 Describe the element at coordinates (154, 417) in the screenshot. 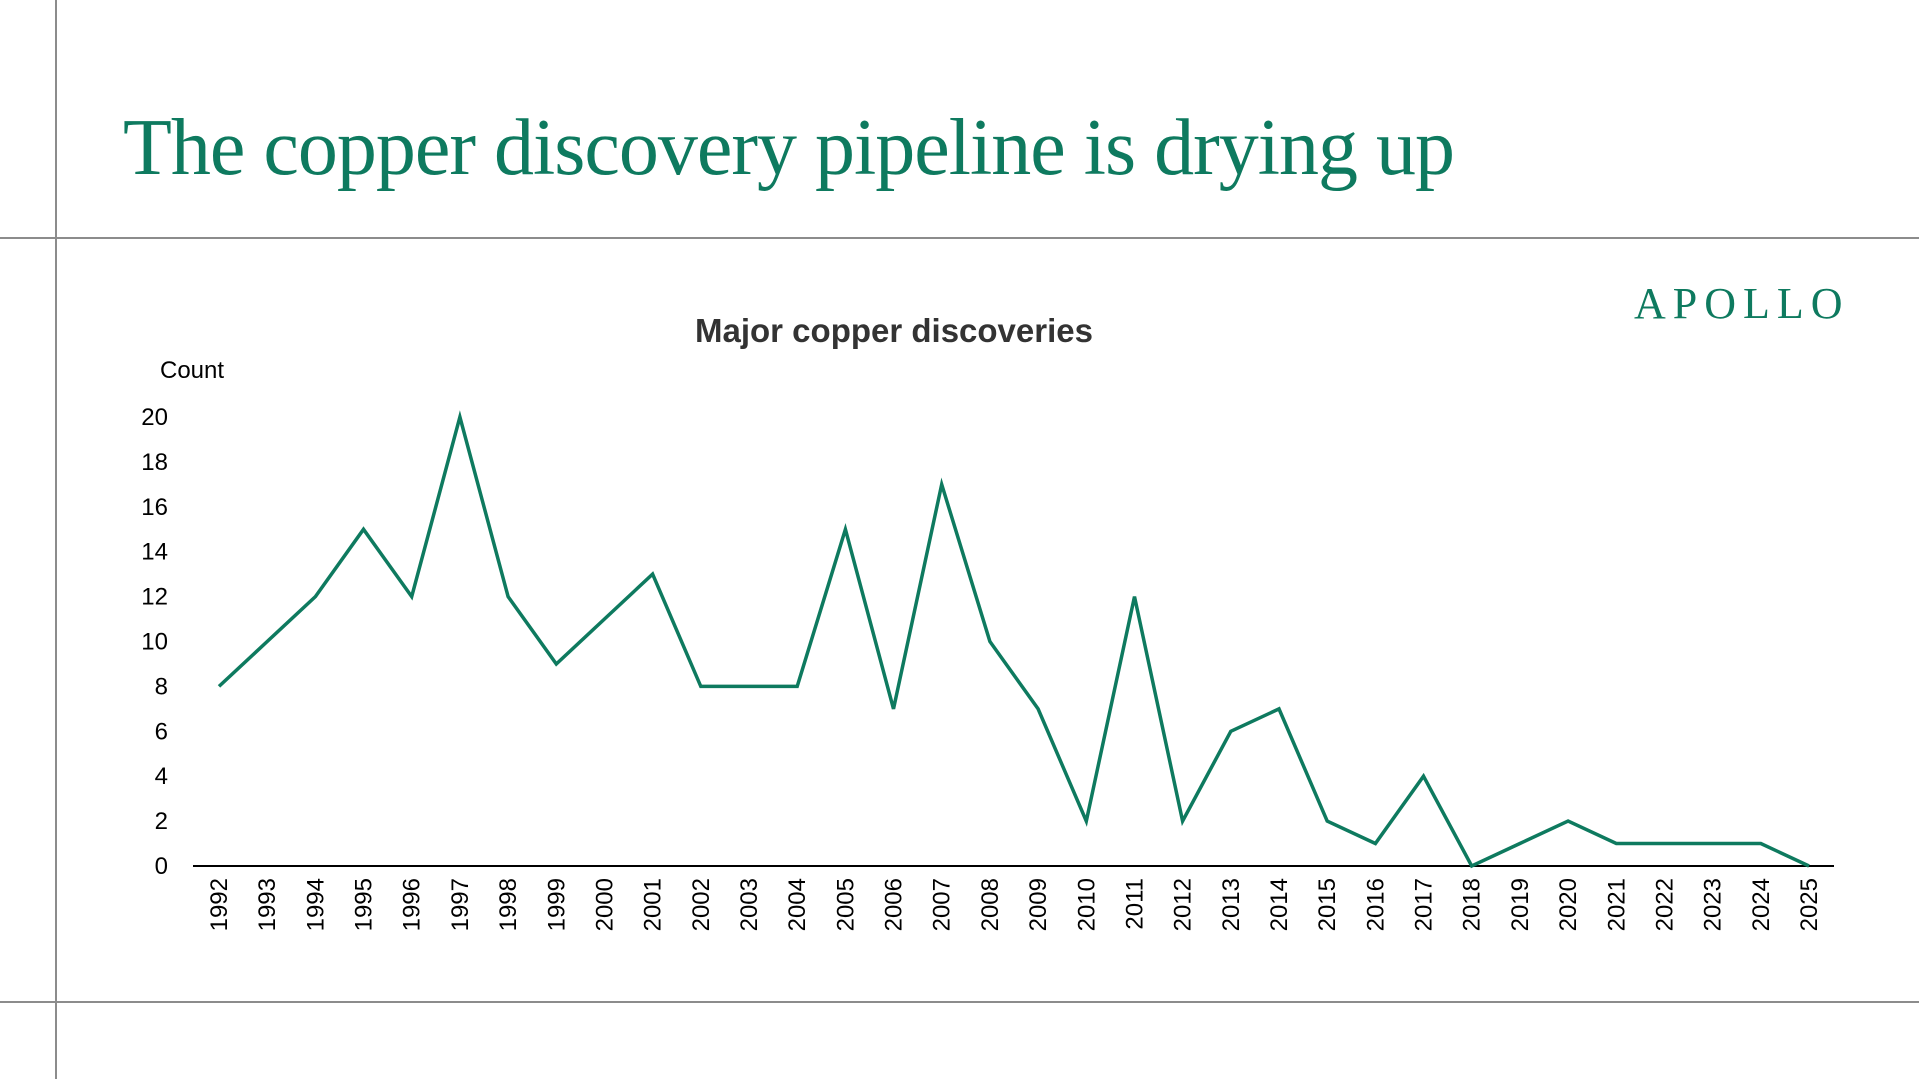

I see `y-tick-label: 20` at that location.